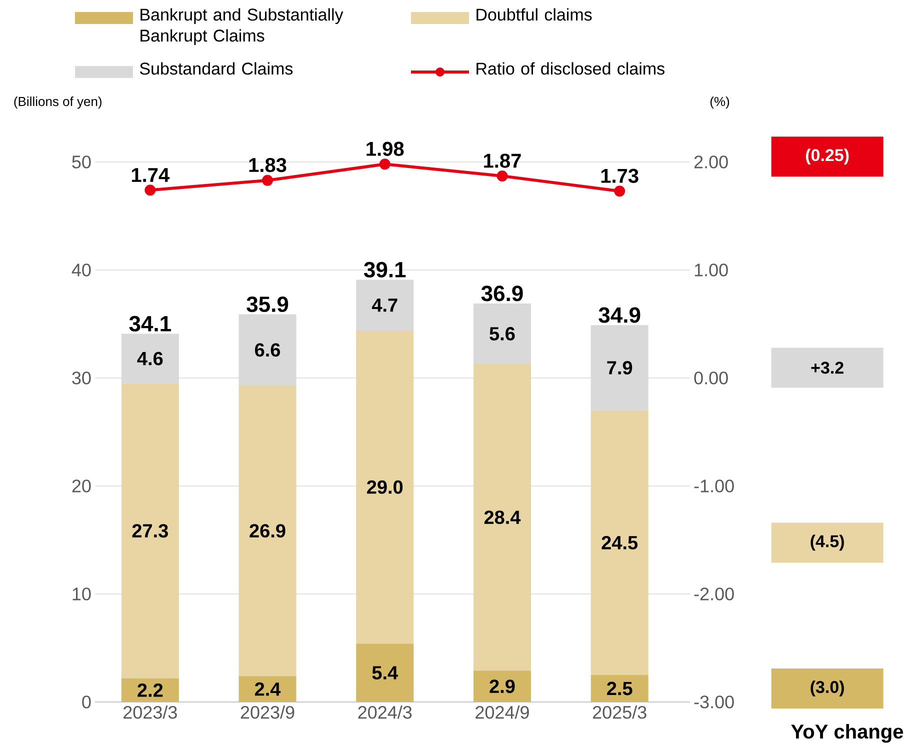 The height and width of the screenshot is (745, 918). I want to click on data-label: 27.3, so click(150, 531).